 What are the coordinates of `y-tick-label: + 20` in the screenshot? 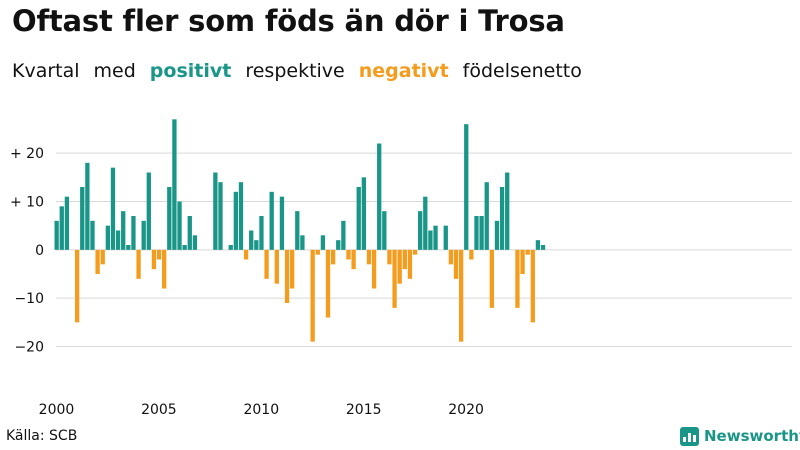 It's located at (27, 154).